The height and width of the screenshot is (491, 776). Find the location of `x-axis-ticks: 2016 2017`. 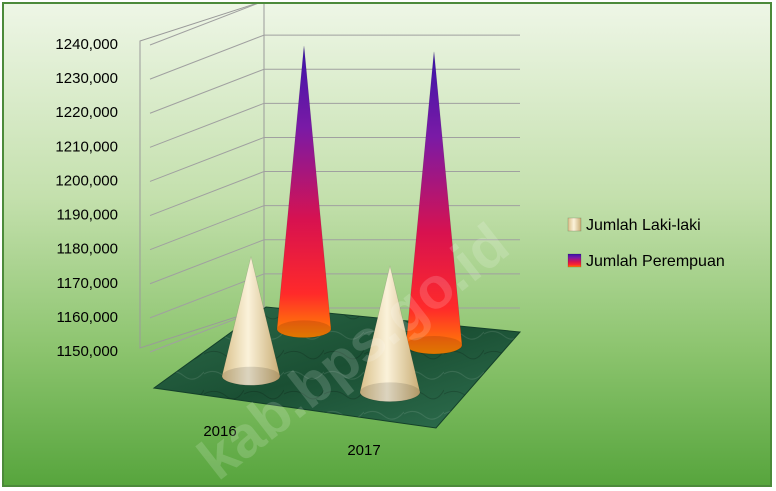

x-axis-ticks: 2016 2017 is located at coordinates (291, 441).